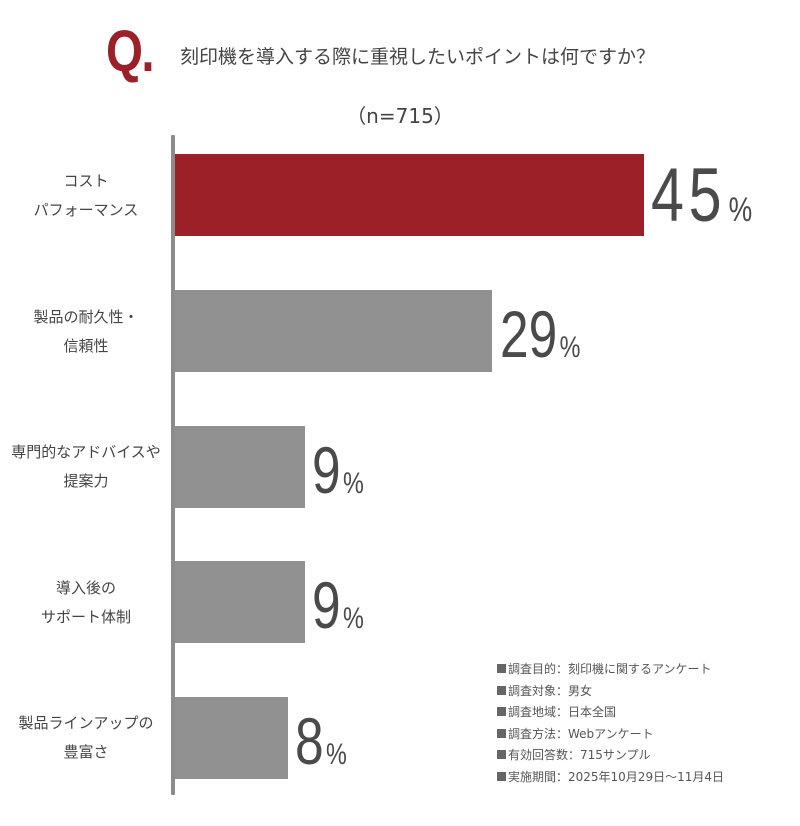 The width and height of the screenshot is (800, 826). Describe the element at coordinates (610, 670) in the screenshot. I see `survey-note: 調査目的：刻印機に関するアンケート` at that location.